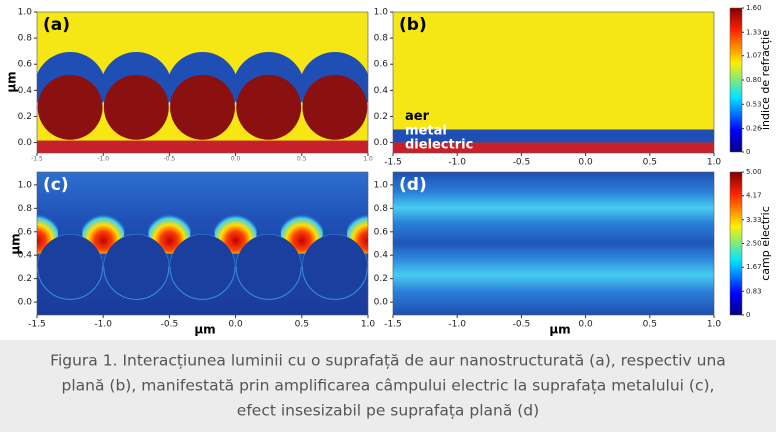 The image size is (776, 432). I want to click on colorbar-title: camp electric, so click(765, 243).